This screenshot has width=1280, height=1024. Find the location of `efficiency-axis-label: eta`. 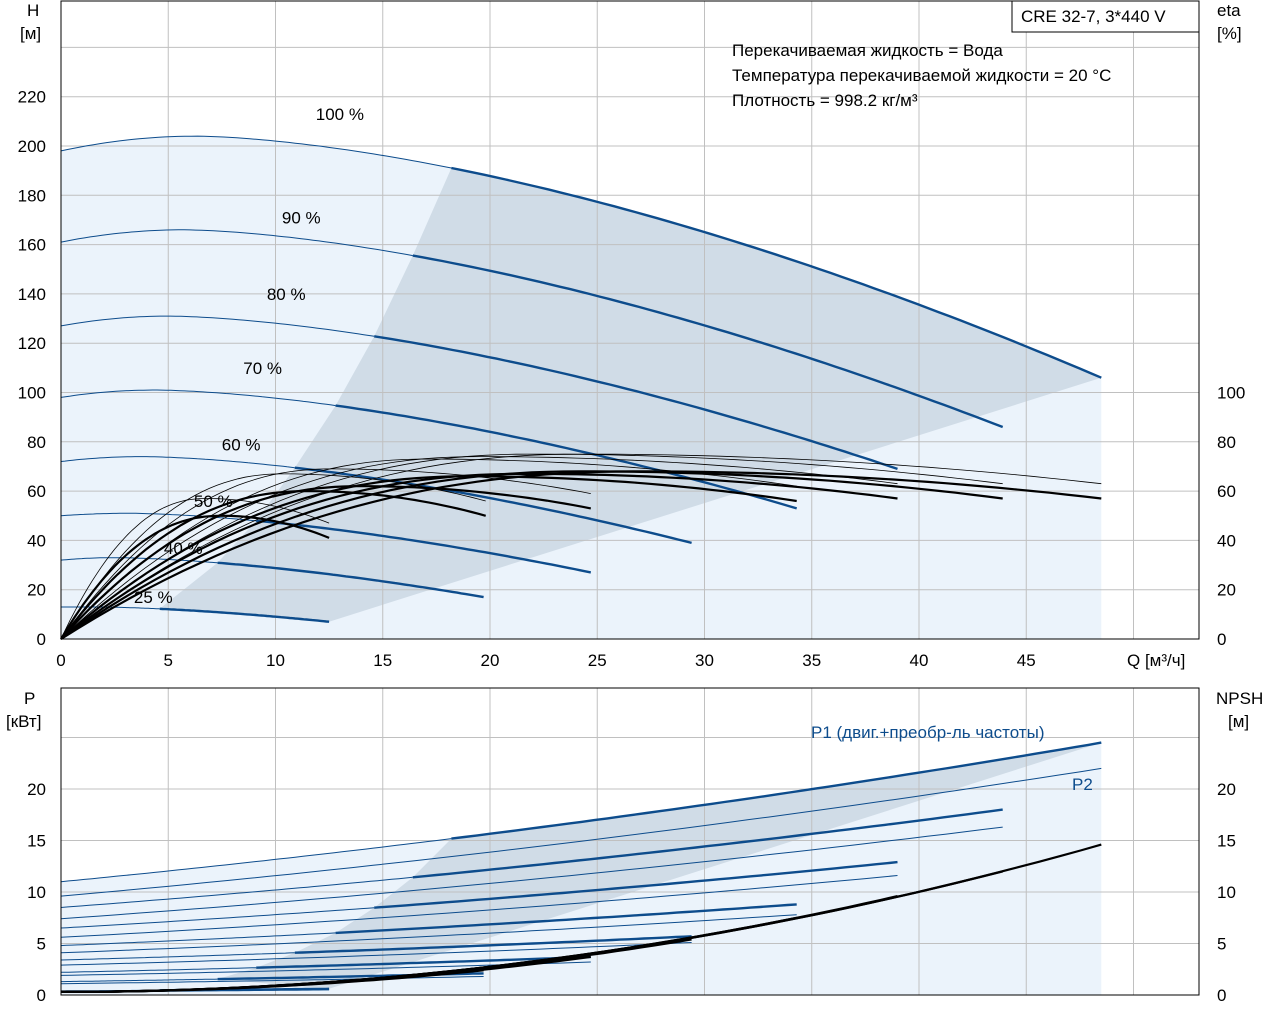

efficiency-axis-label: eta is located at coordinates (1229, 10).